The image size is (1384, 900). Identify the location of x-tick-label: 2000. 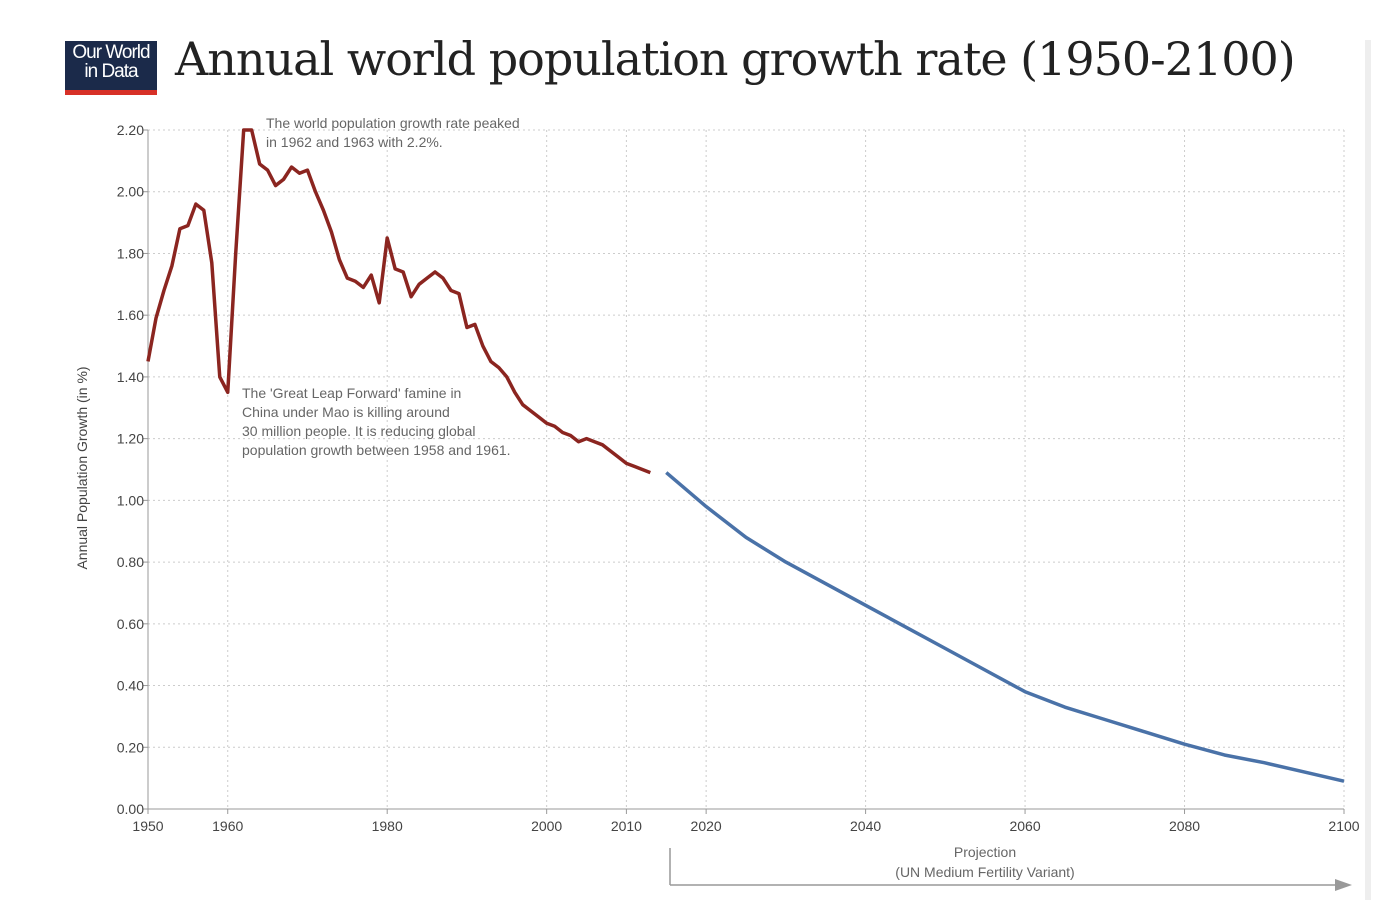
(546, 826).